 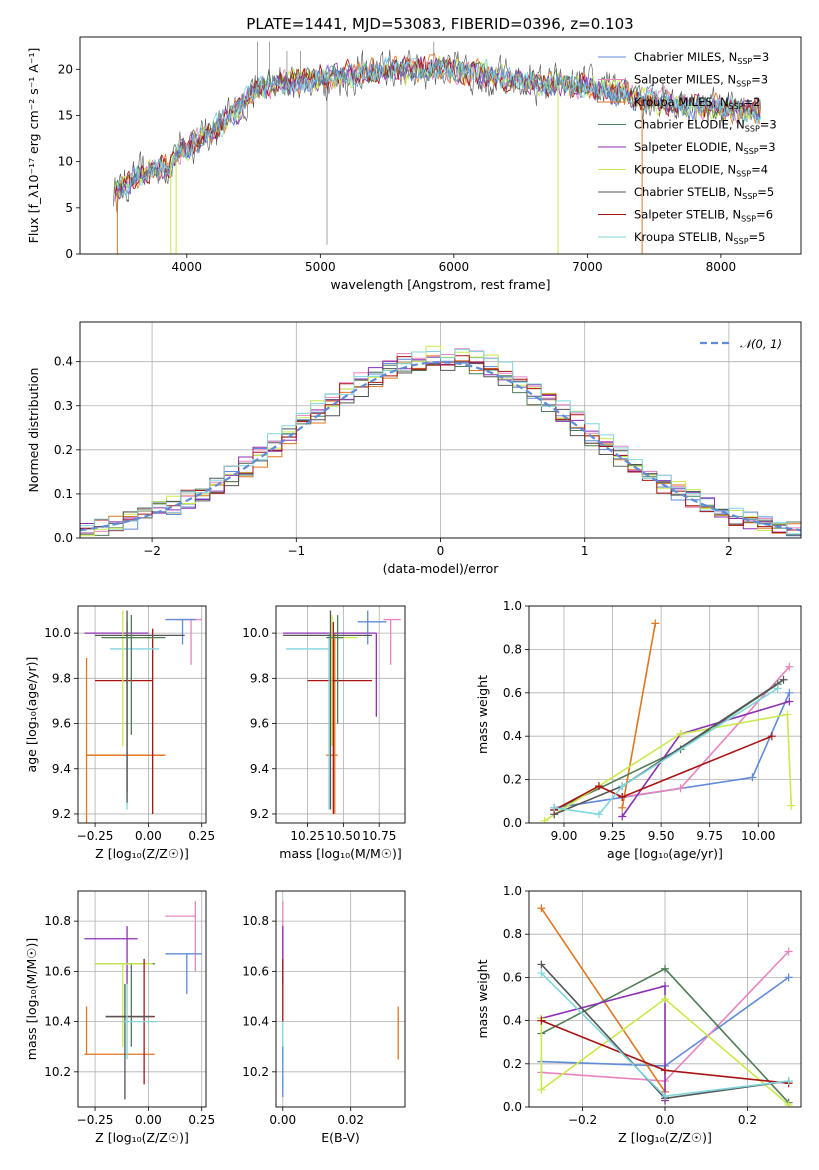 What do you see at coordinates (439, 127) in the screenshot?
I see `spectrum-line-kroupa-stelib` at bounding box center [439, 127].